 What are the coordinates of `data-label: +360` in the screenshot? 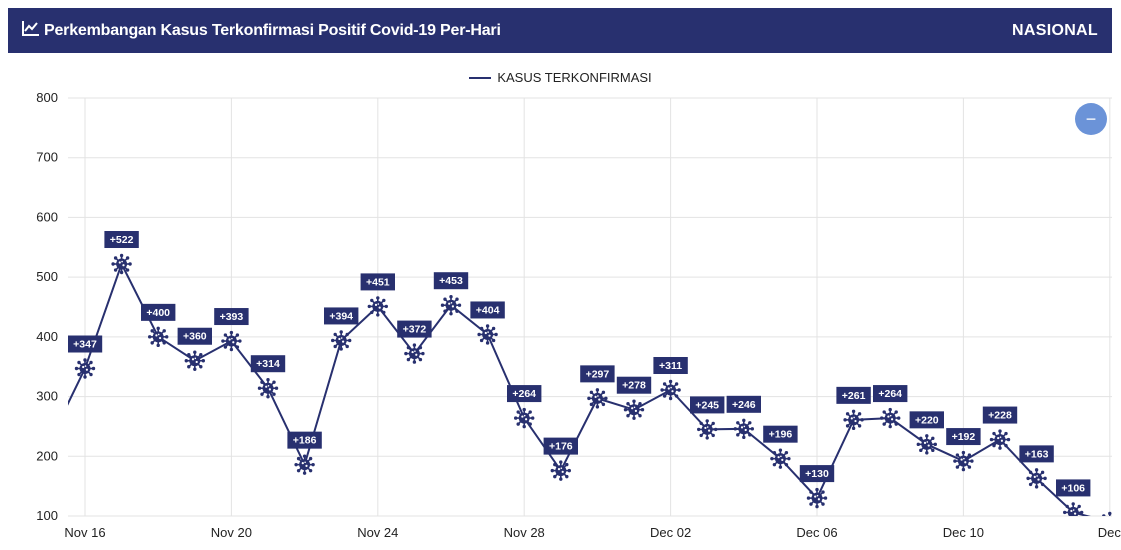 It's located at (195, 337).